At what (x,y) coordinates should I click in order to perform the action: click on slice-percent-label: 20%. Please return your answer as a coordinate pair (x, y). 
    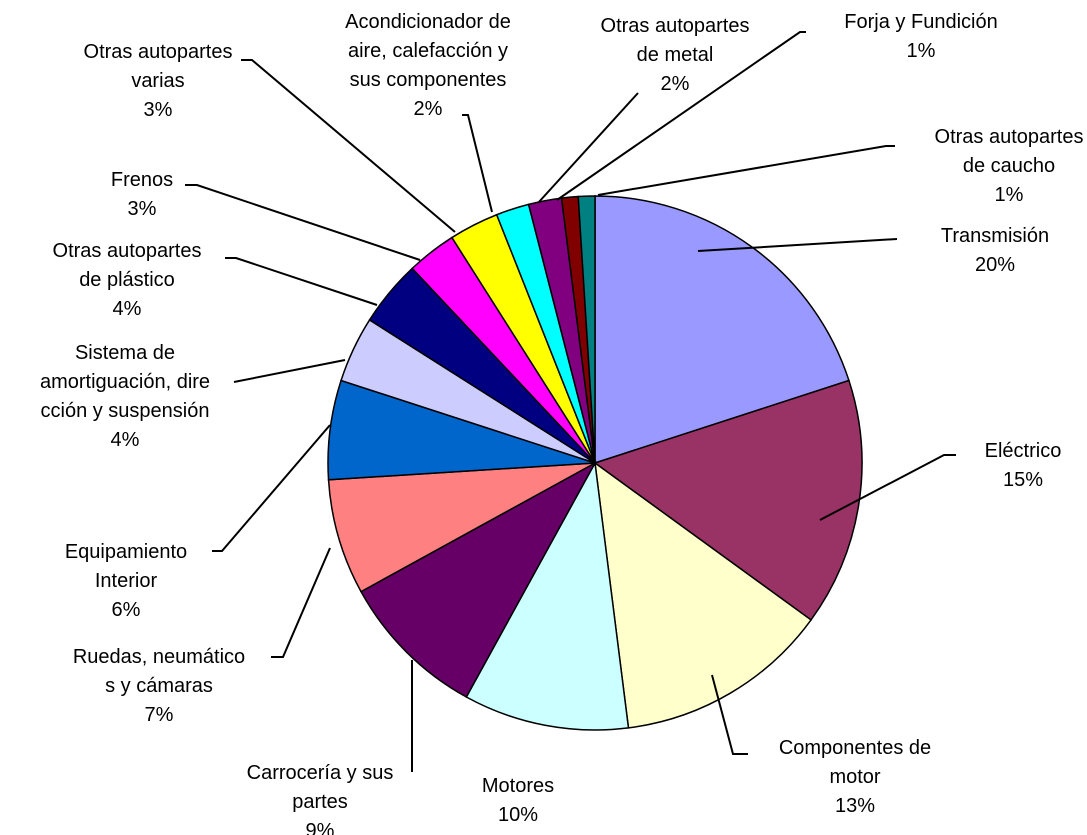
    Looking at the image, I should click on (995, 265).